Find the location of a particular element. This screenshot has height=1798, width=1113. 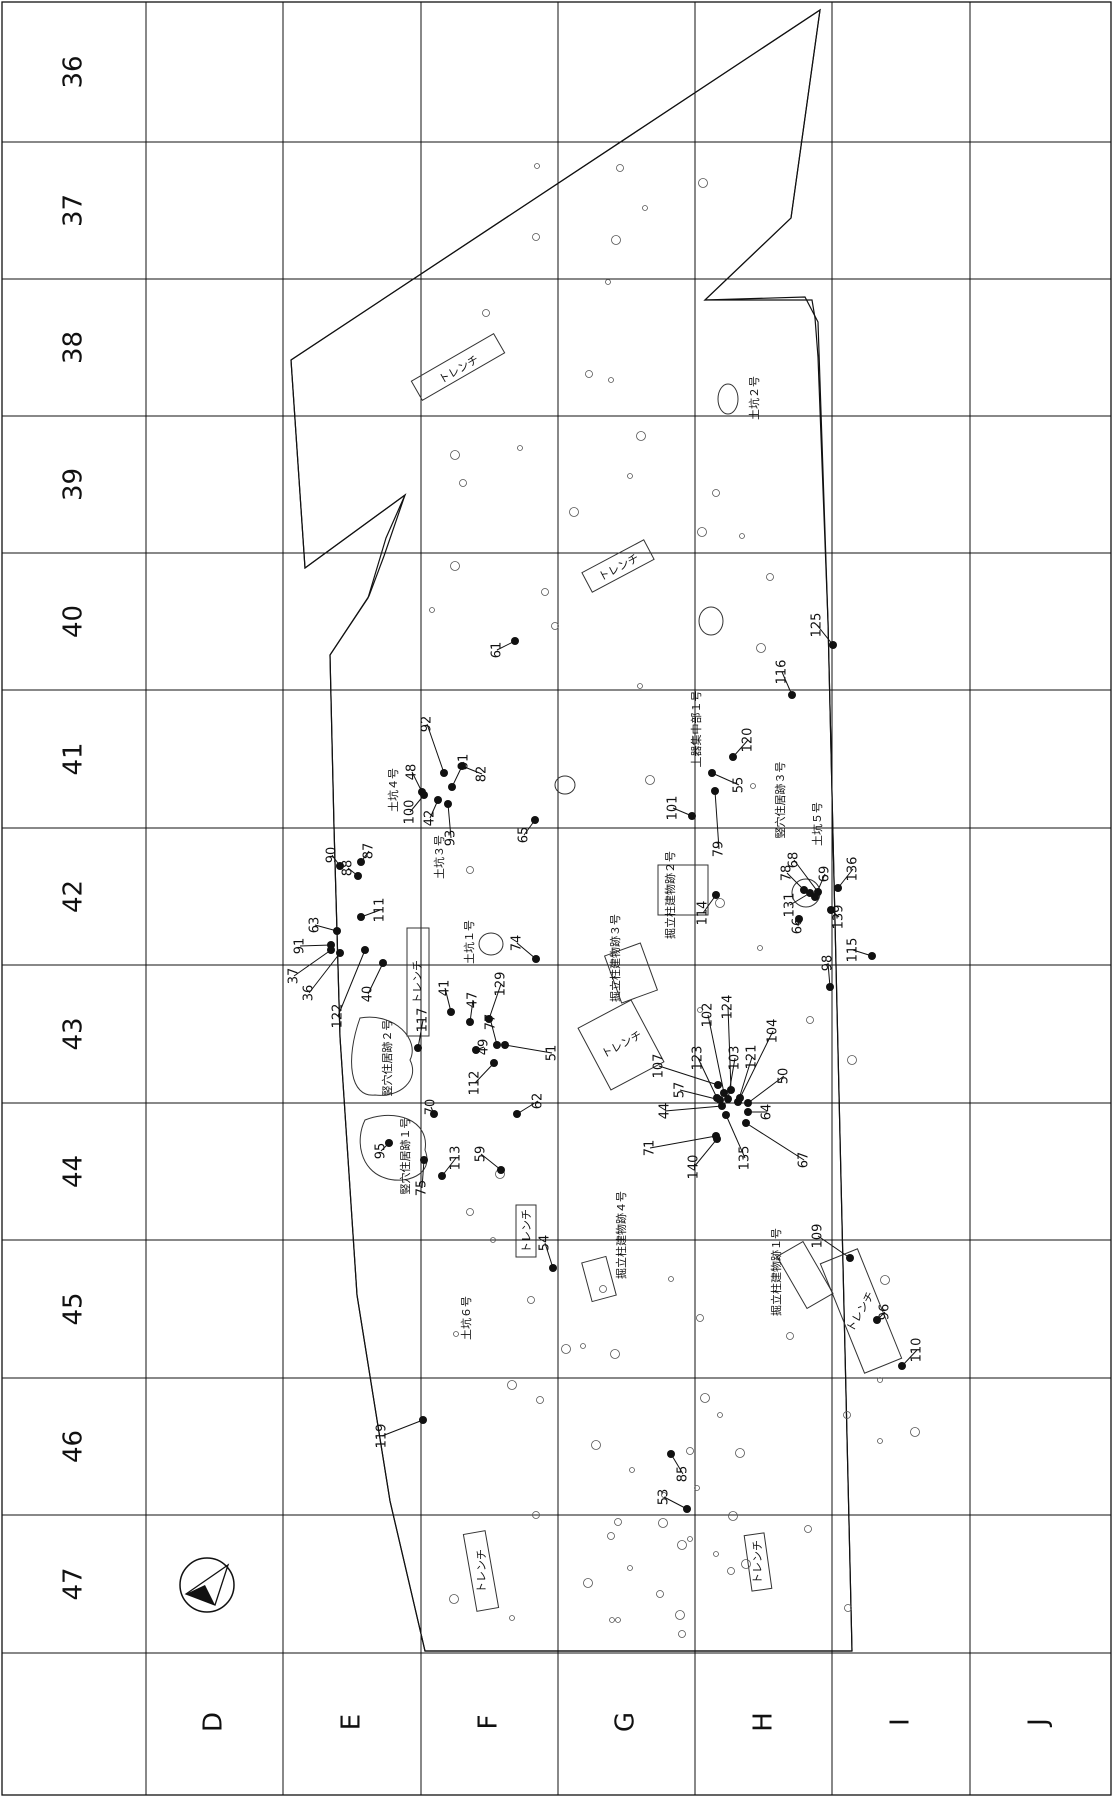

find-label: 53 is located at coordinates (664, 1497).